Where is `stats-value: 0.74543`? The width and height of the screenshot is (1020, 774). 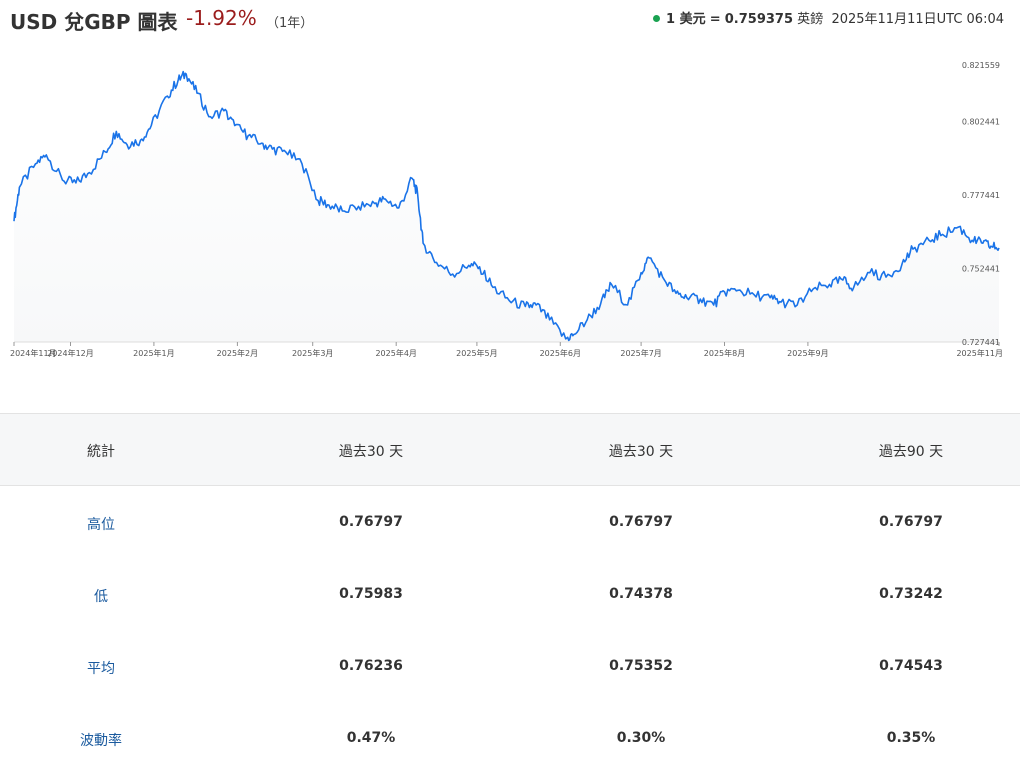 stats-value: 0.74543 is located at coordinates (911, 666).